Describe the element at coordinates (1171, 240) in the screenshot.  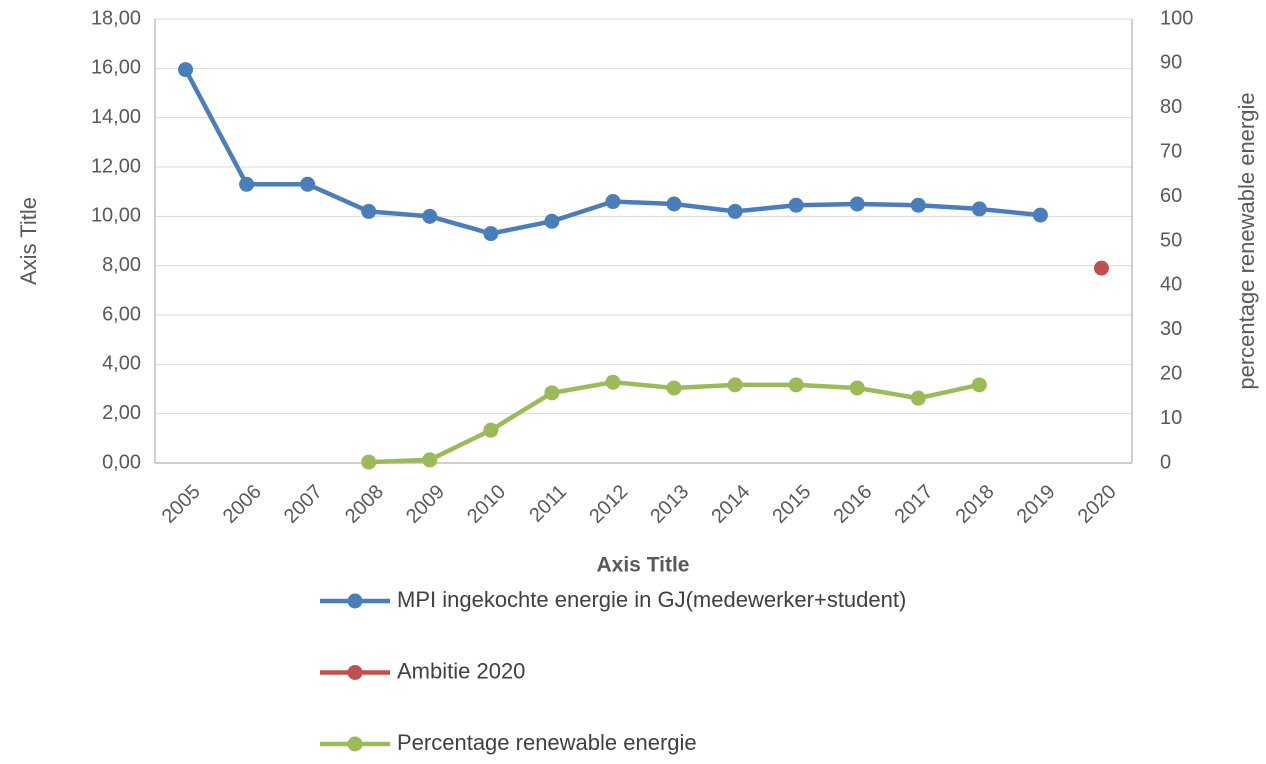
I see `y2-tick-label: 50` at that location.